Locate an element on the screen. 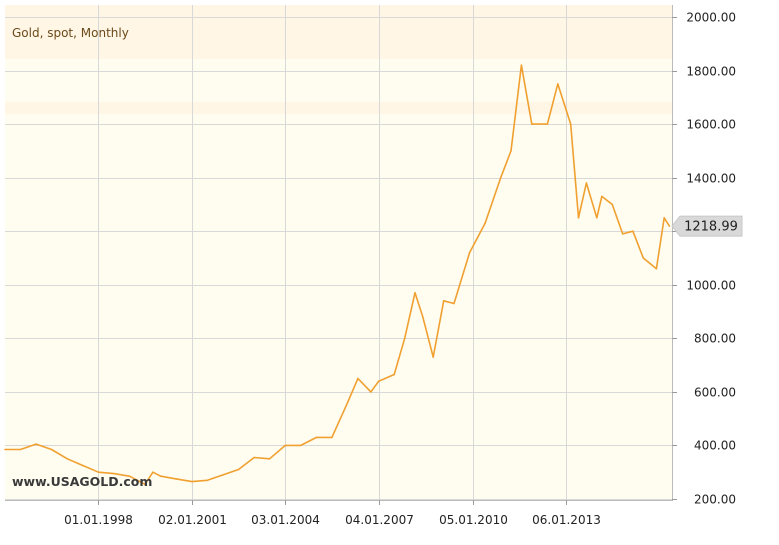 This screenshot has width=779, height=545. x-tick-label: 04.01.2007 is located at coordinates (379, 520).